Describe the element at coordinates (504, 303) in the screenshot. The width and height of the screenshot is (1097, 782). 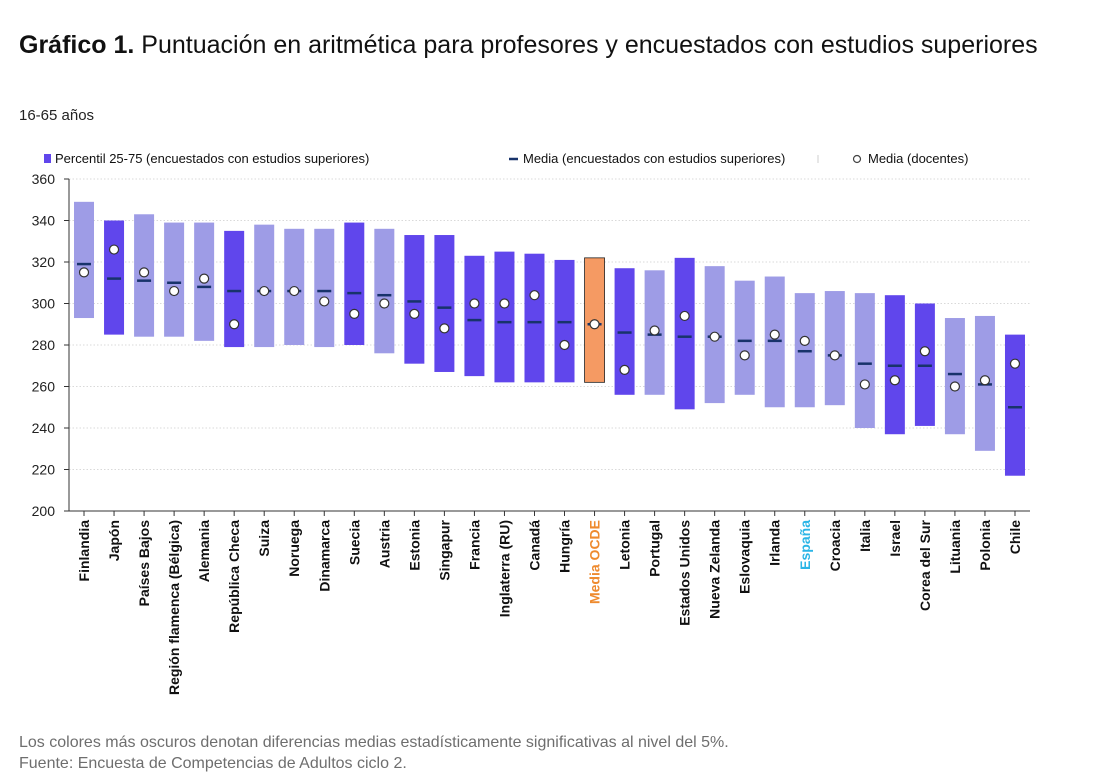
I see `teacher-dot-inglaterra-ru` at that location.